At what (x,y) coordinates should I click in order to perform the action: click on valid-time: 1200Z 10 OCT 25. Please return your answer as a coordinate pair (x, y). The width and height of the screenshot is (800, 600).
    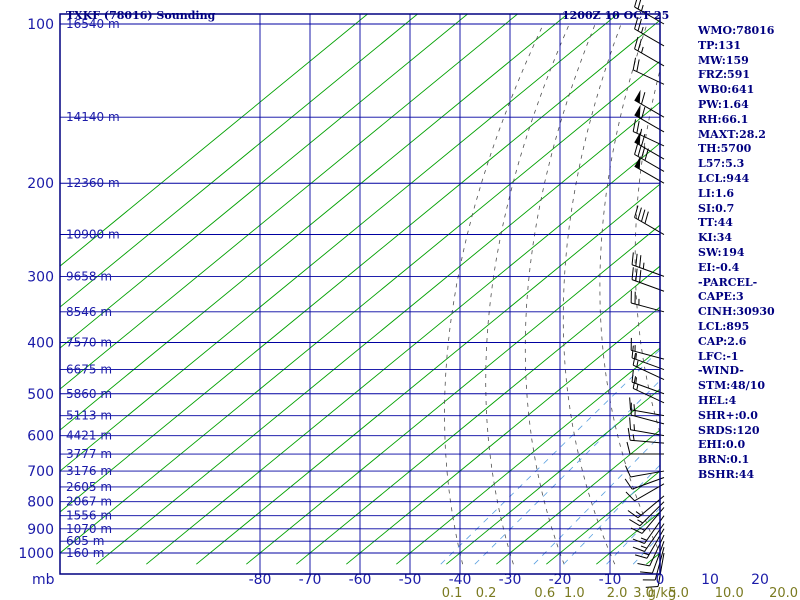
    Looking at the image, I should click on (616, 15).